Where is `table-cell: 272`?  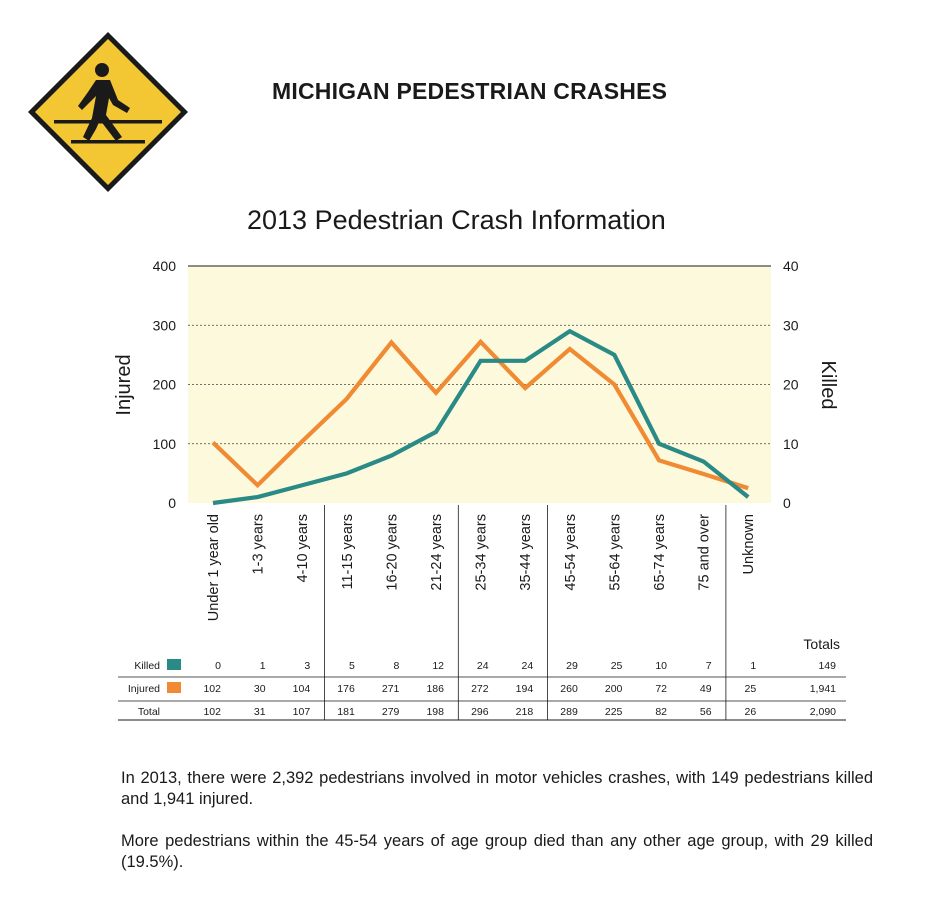 table-cell: 272 is located at coordinates (480, 689).